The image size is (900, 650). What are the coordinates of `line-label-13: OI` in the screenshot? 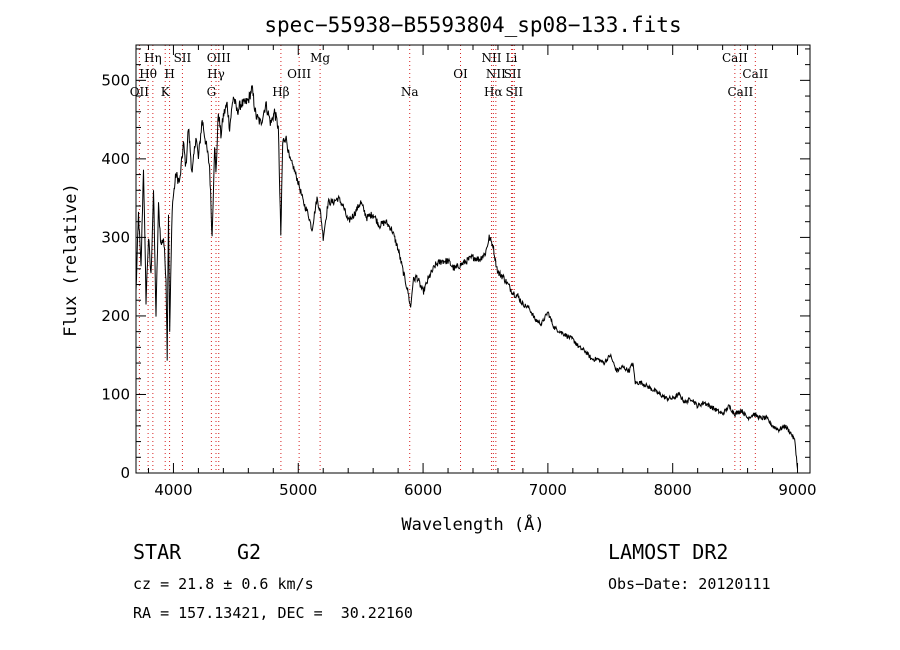 It's located at (460, 74).